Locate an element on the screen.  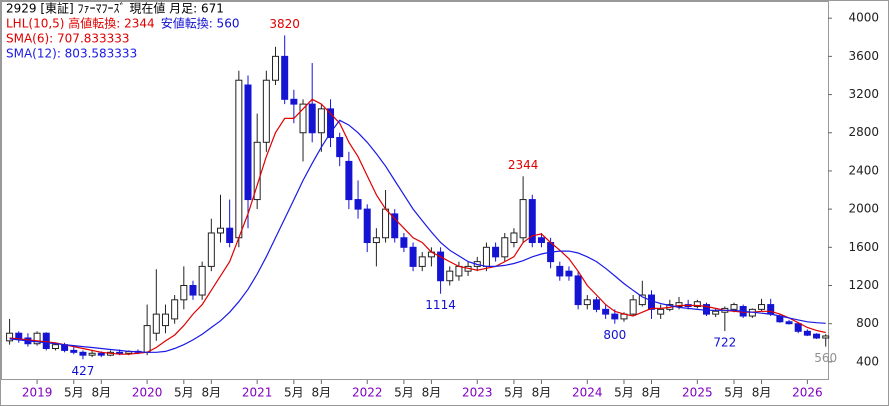
legend-entry: SMA(6): 707.833333 is located at coordinates (68, 39).